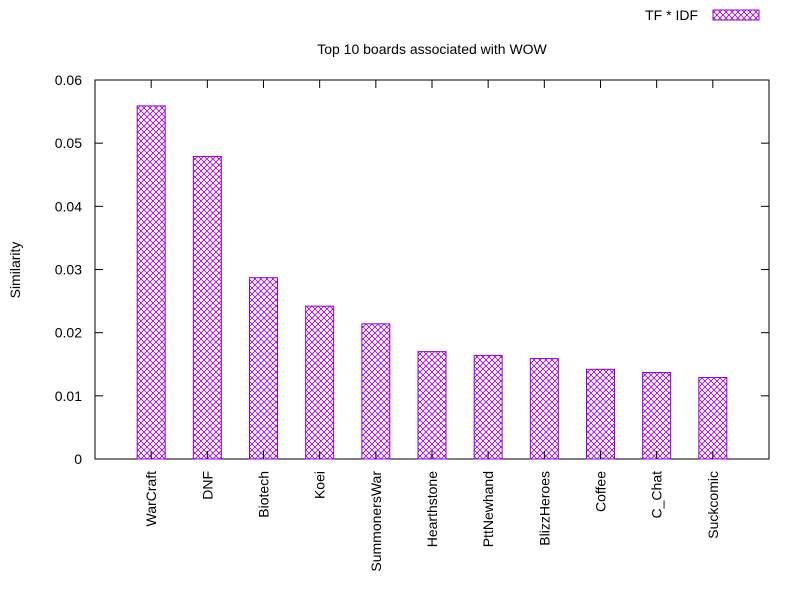 Image resolution: width=800 pixels, height=600 pixels. Describe the element at coordinates (207, 307) in the screenshot. I see `bar-dnf` at that location.